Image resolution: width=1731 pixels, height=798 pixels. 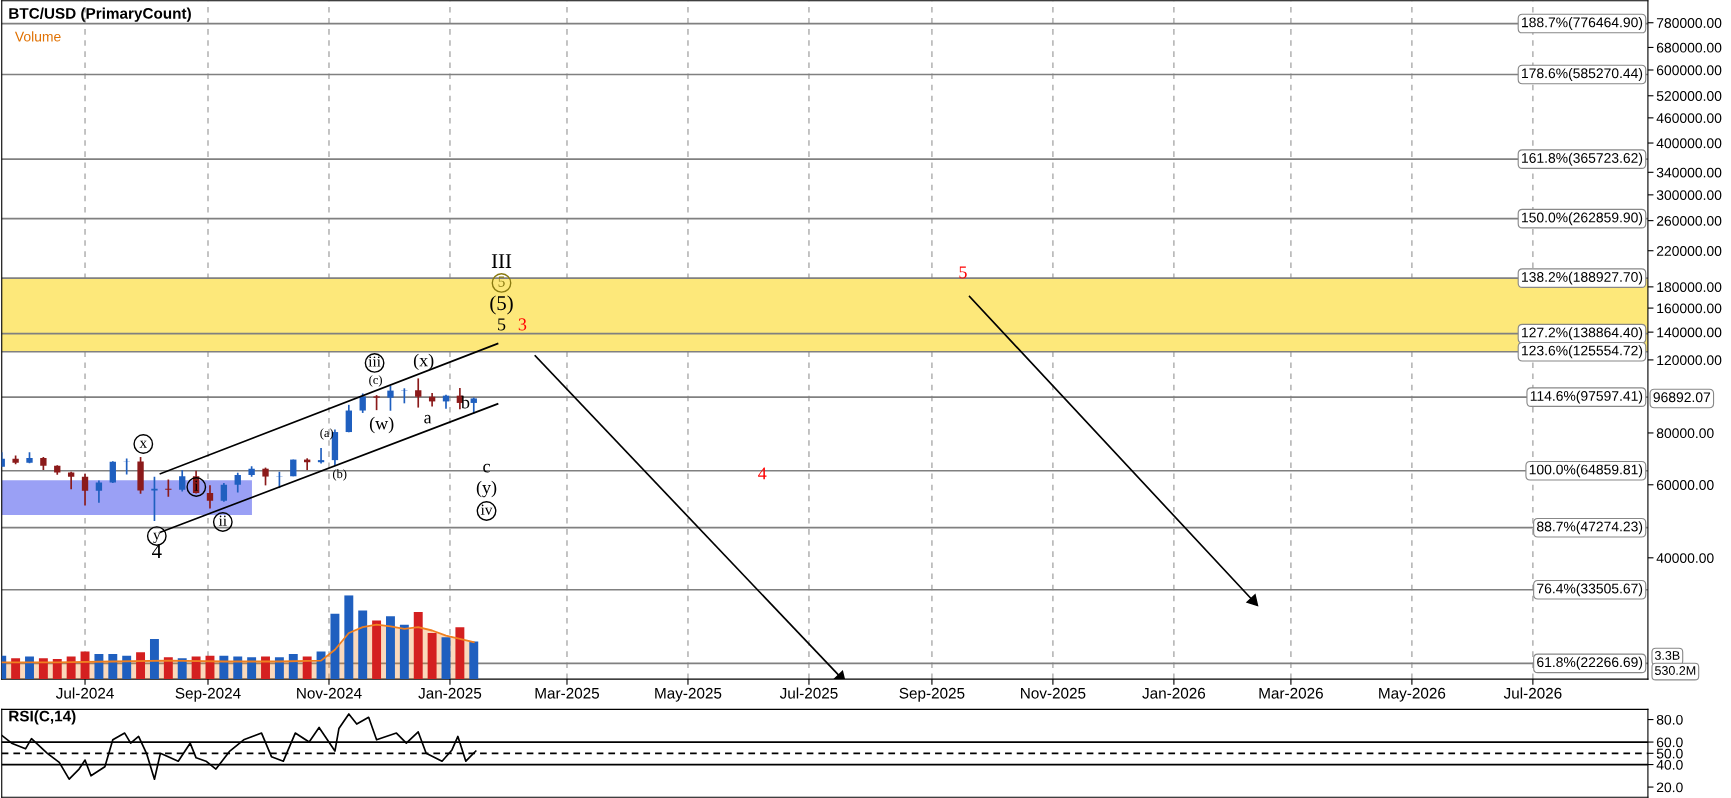 I want to click on chart-title: RSI(C,14), so click(x=42, y=717).